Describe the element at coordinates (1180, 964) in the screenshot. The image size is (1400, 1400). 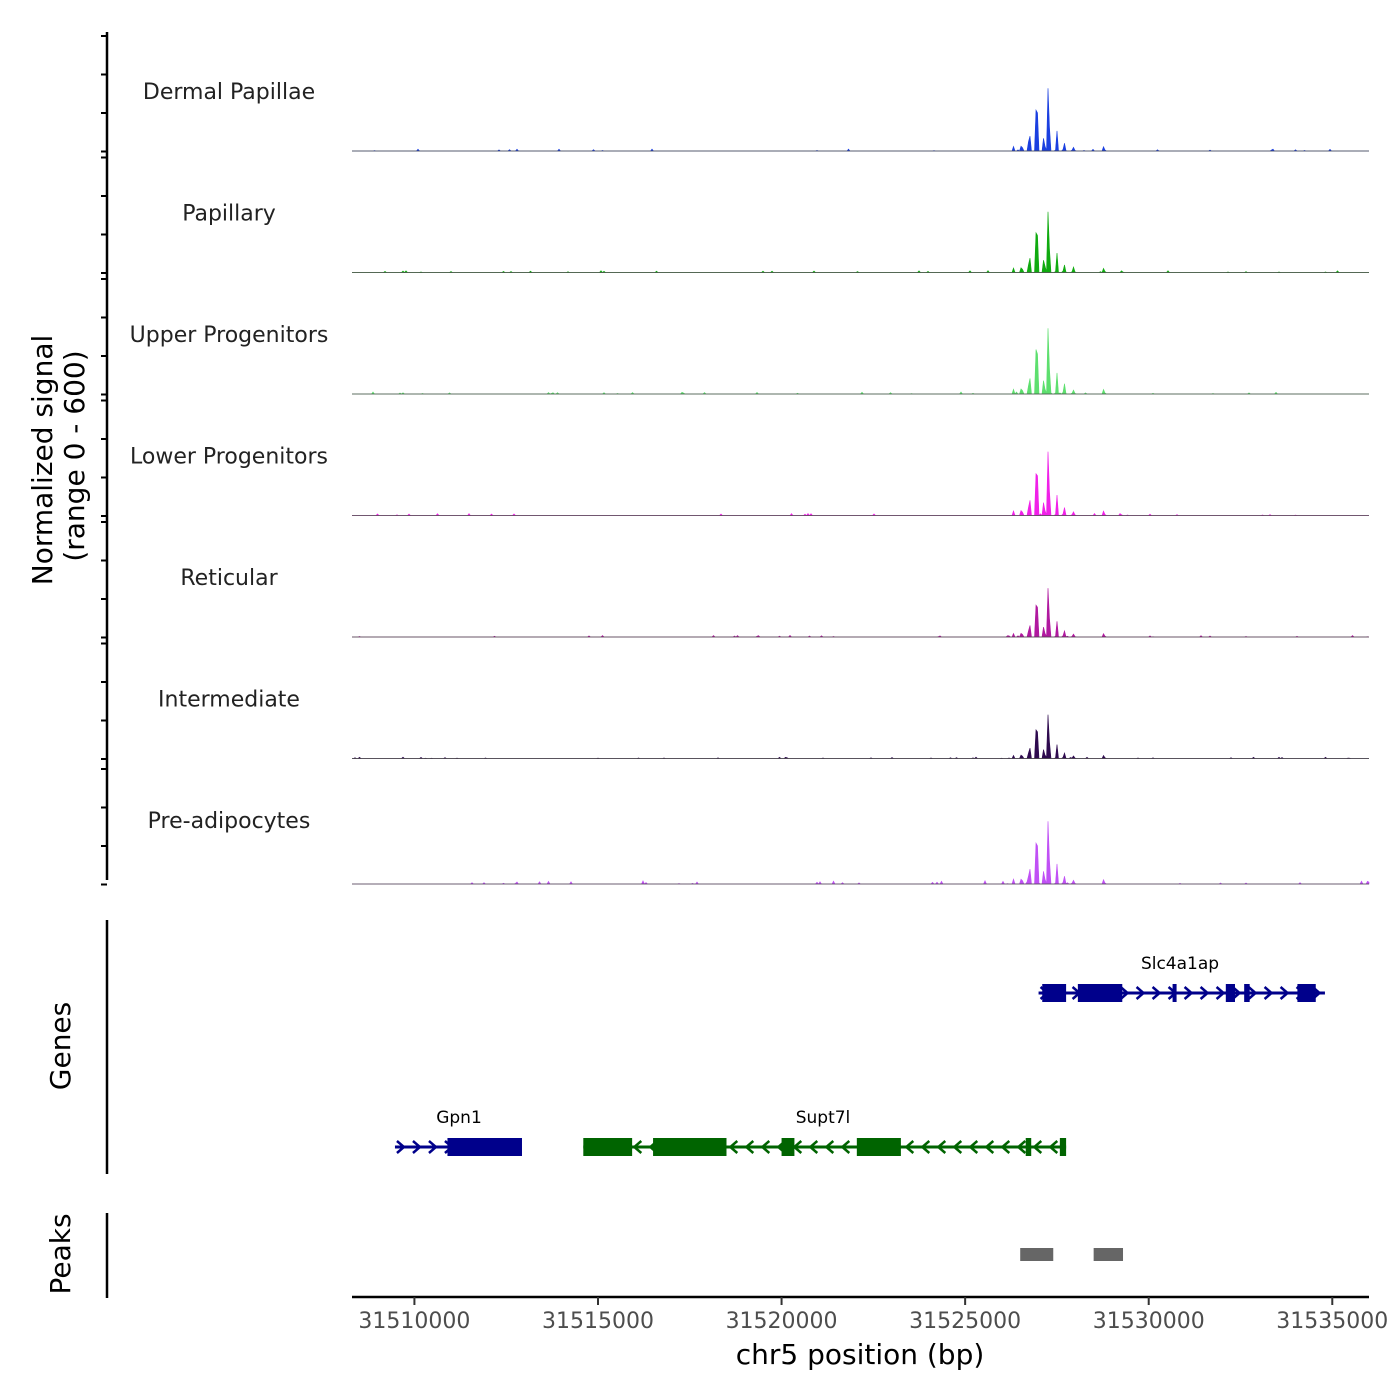
I see `gene-label: Slc4a1ap` at that location.